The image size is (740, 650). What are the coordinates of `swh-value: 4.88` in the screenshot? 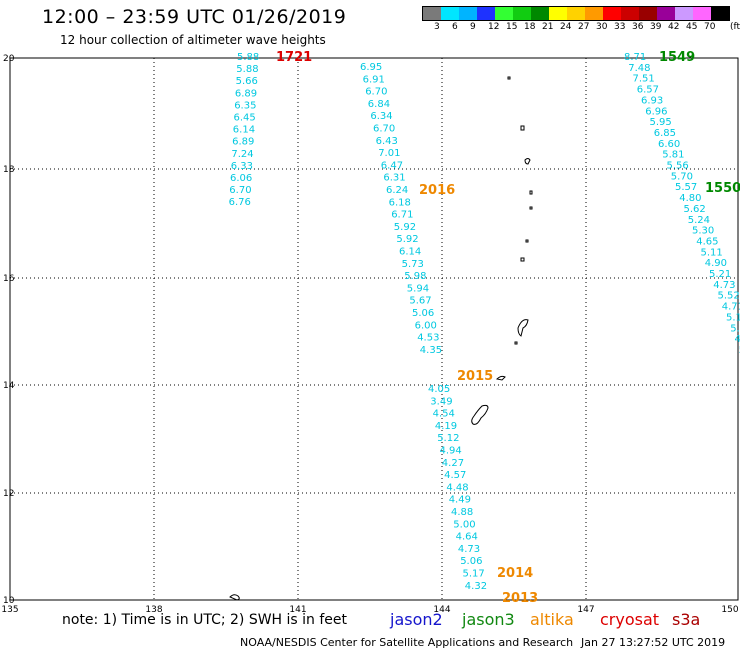 It's located at (462, 512).